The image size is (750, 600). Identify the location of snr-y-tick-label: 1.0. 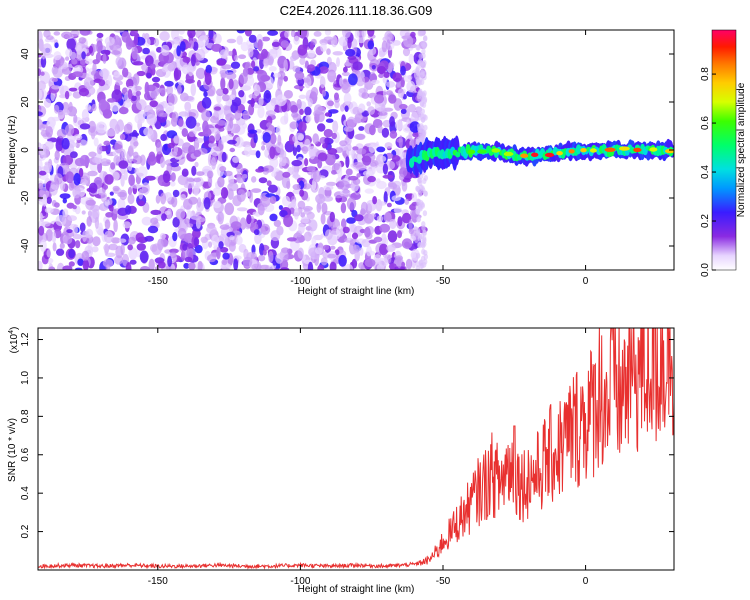
(25, 378).